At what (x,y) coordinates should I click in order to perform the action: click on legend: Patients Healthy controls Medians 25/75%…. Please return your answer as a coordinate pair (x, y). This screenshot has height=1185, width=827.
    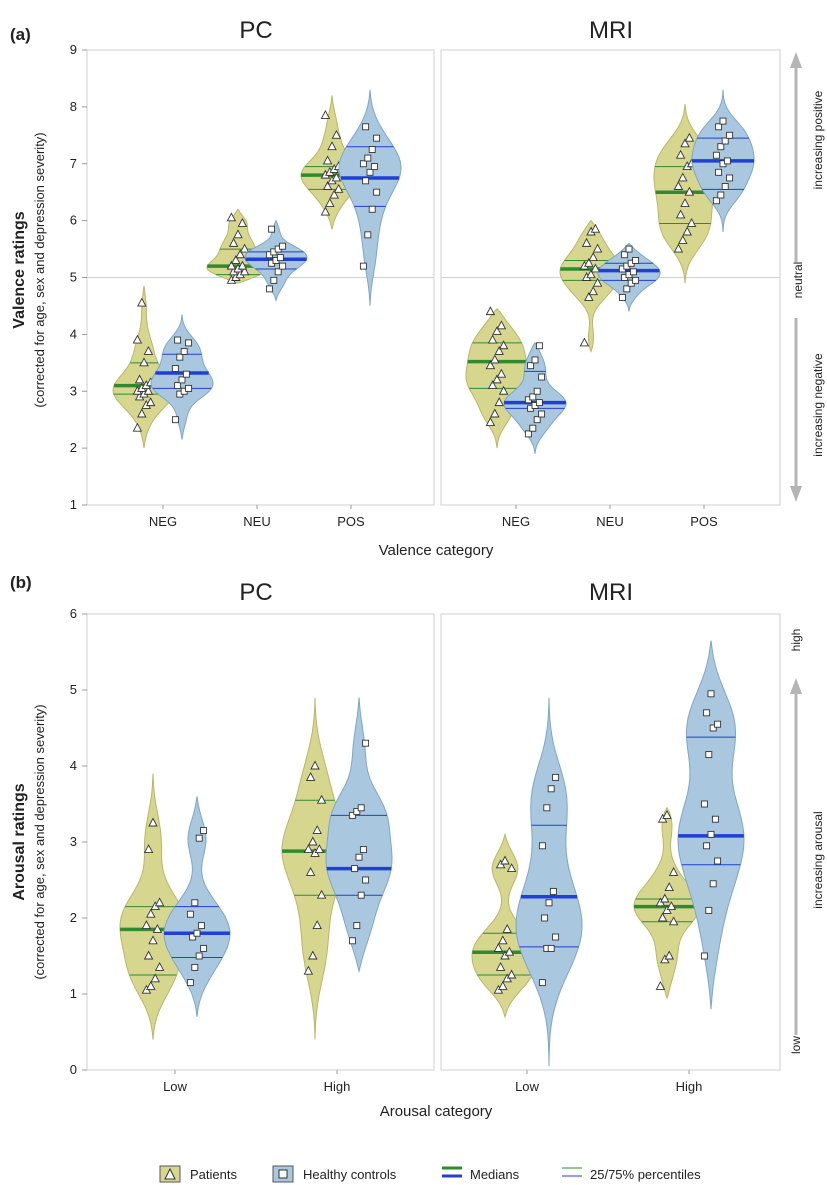
    Looking at the image, I should click on (430, 1174).